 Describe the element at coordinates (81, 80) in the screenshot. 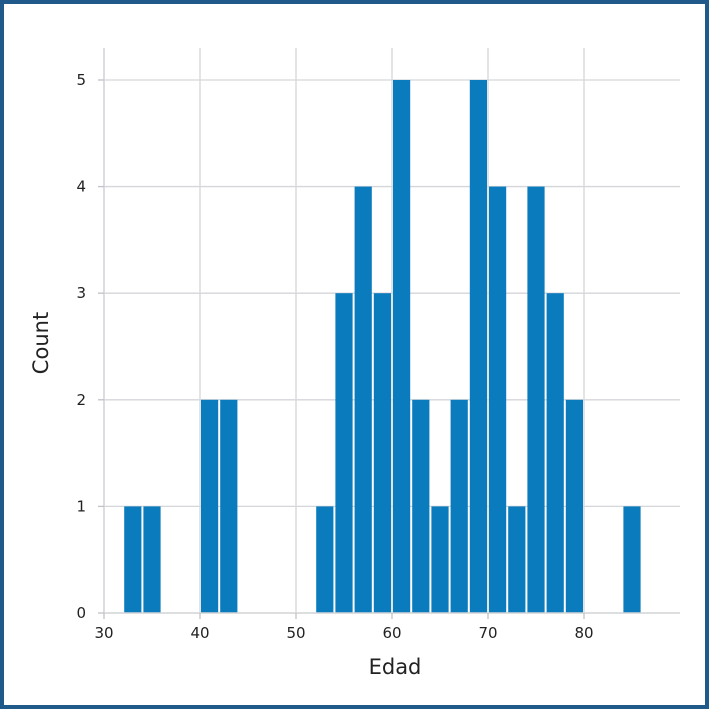

I see `y-tick-label: 5` at that location.